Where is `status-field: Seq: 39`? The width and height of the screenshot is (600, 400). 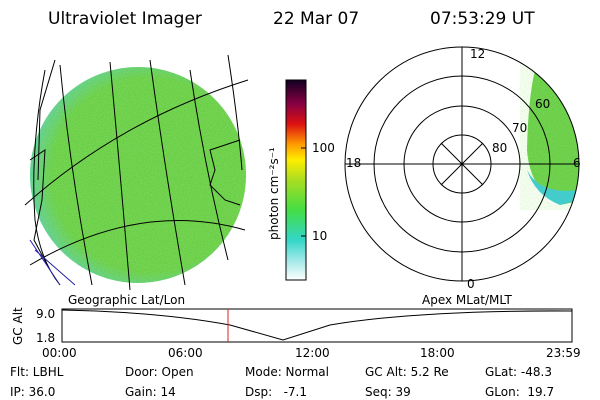 status-field: Seq: 39 is located at coordinates (388, 392).